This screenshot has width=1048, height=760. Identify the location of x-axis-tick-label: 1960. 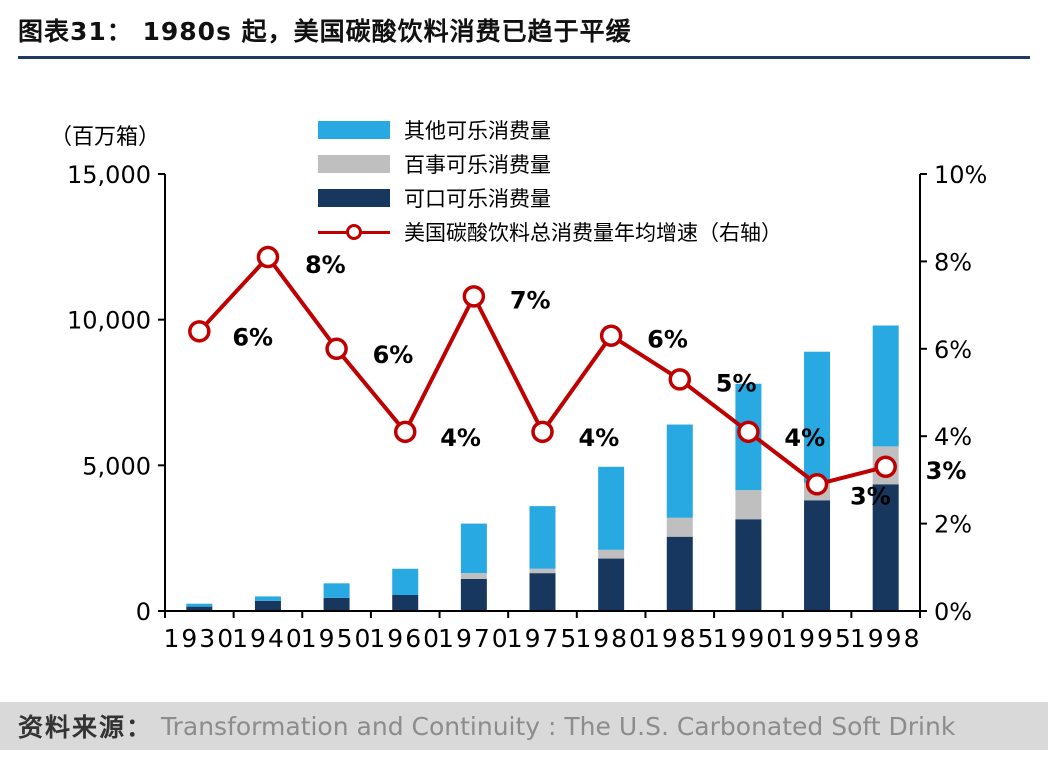
(405, 638).